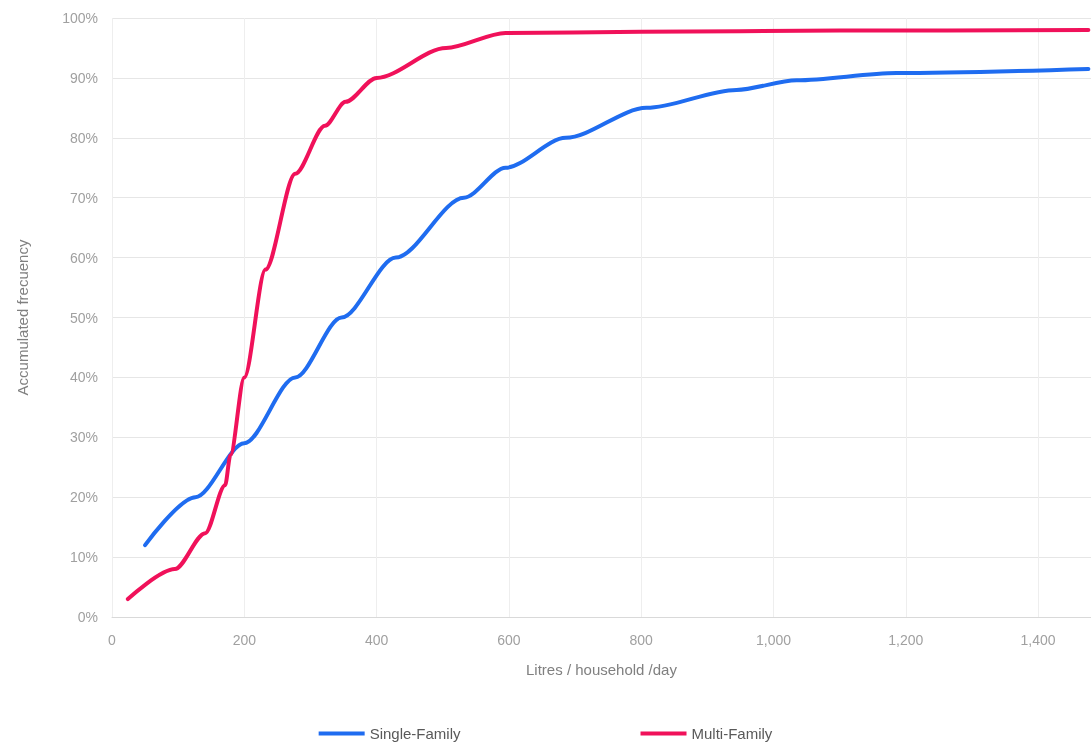 The height and width of the screenshot is (751, 1091). I want to click on y-tick-label: 20%, so click(83, 497).